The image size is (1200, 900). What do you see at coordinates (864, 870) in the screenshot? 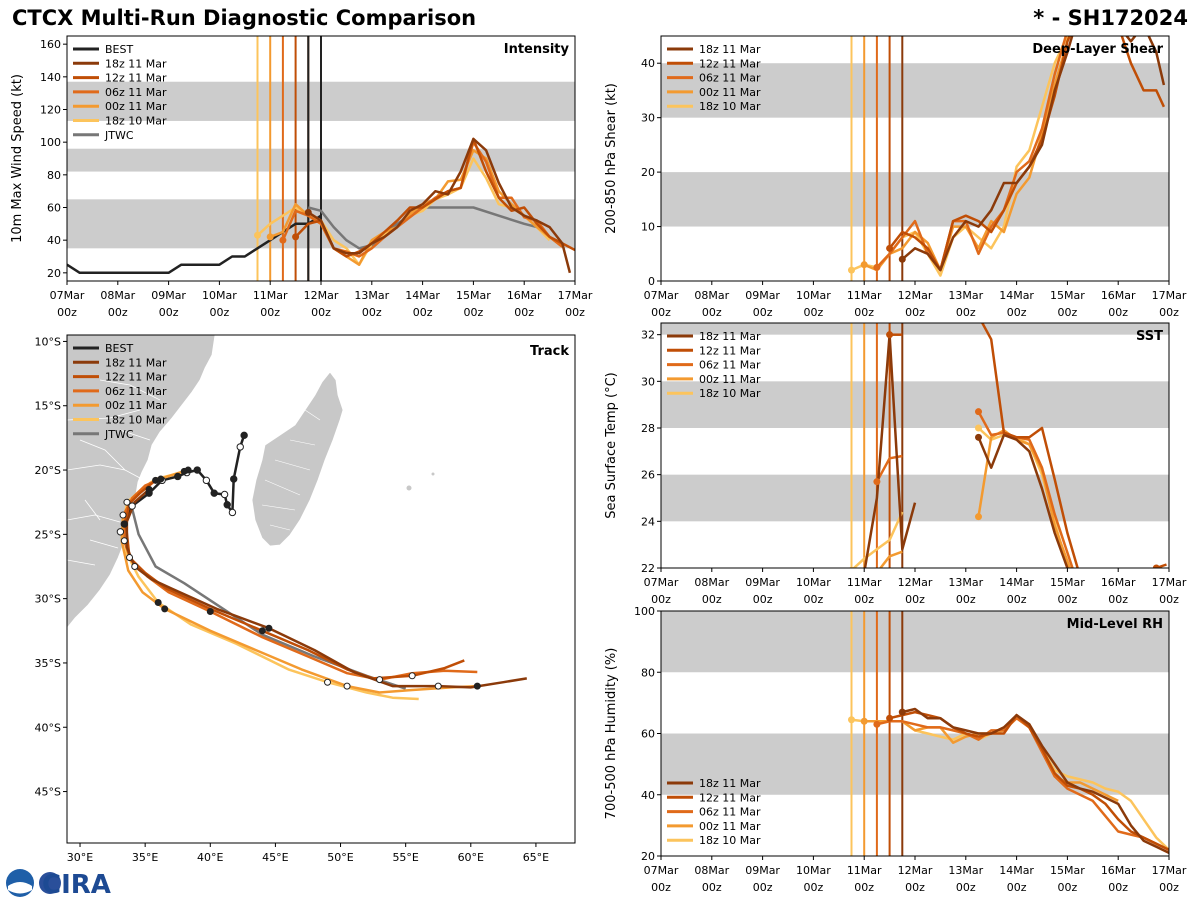
I see `rh-xtick-date-4: 11Mar` at bounding box center [864, 870].